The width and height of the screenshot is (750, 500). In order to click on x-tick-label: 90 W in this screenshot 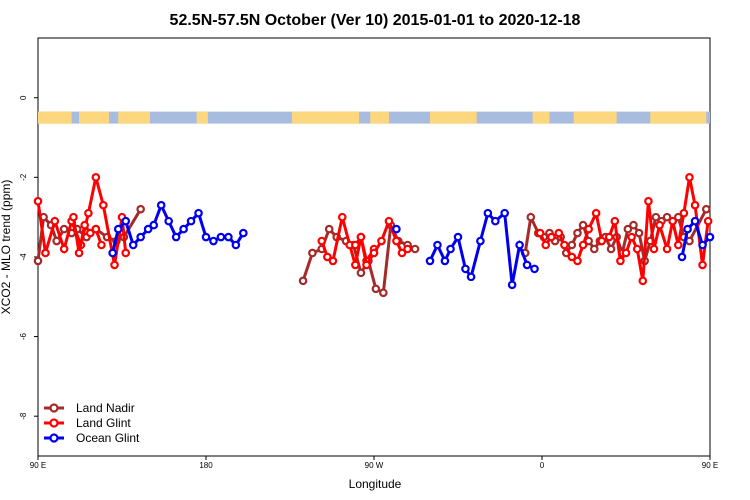, I will do `click(374, 465)`.